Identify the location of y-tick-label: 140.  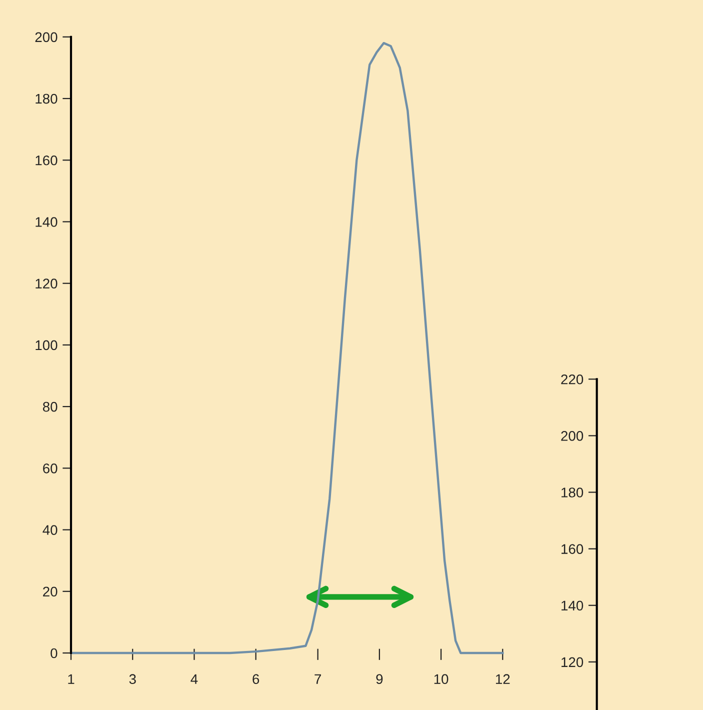
(47, 222).